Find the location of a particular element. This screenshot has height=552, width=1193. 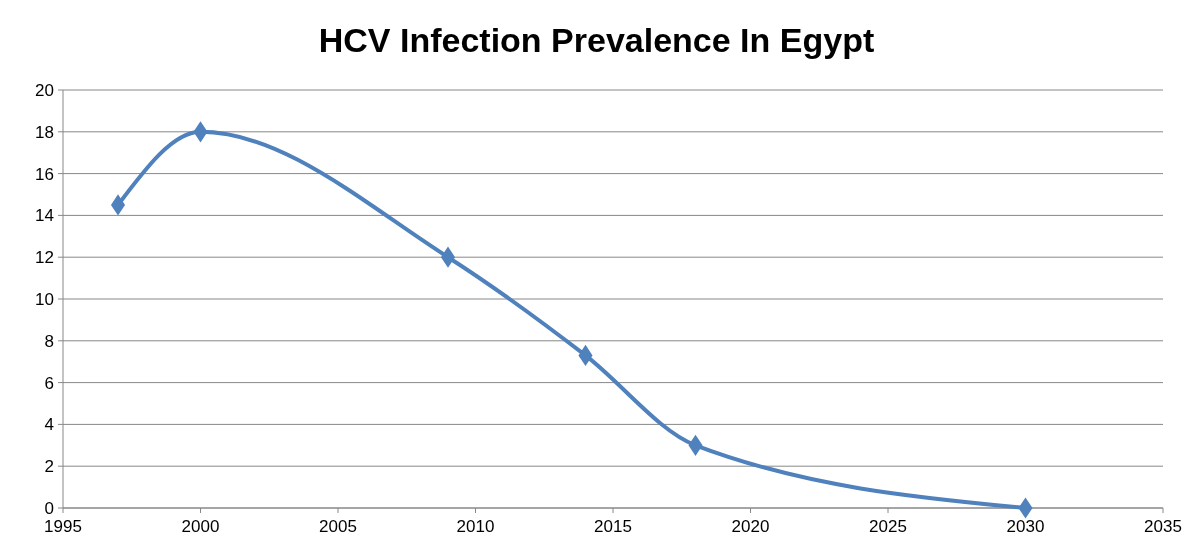

y-tick-label: 10 is located at coordinates (44, 299).